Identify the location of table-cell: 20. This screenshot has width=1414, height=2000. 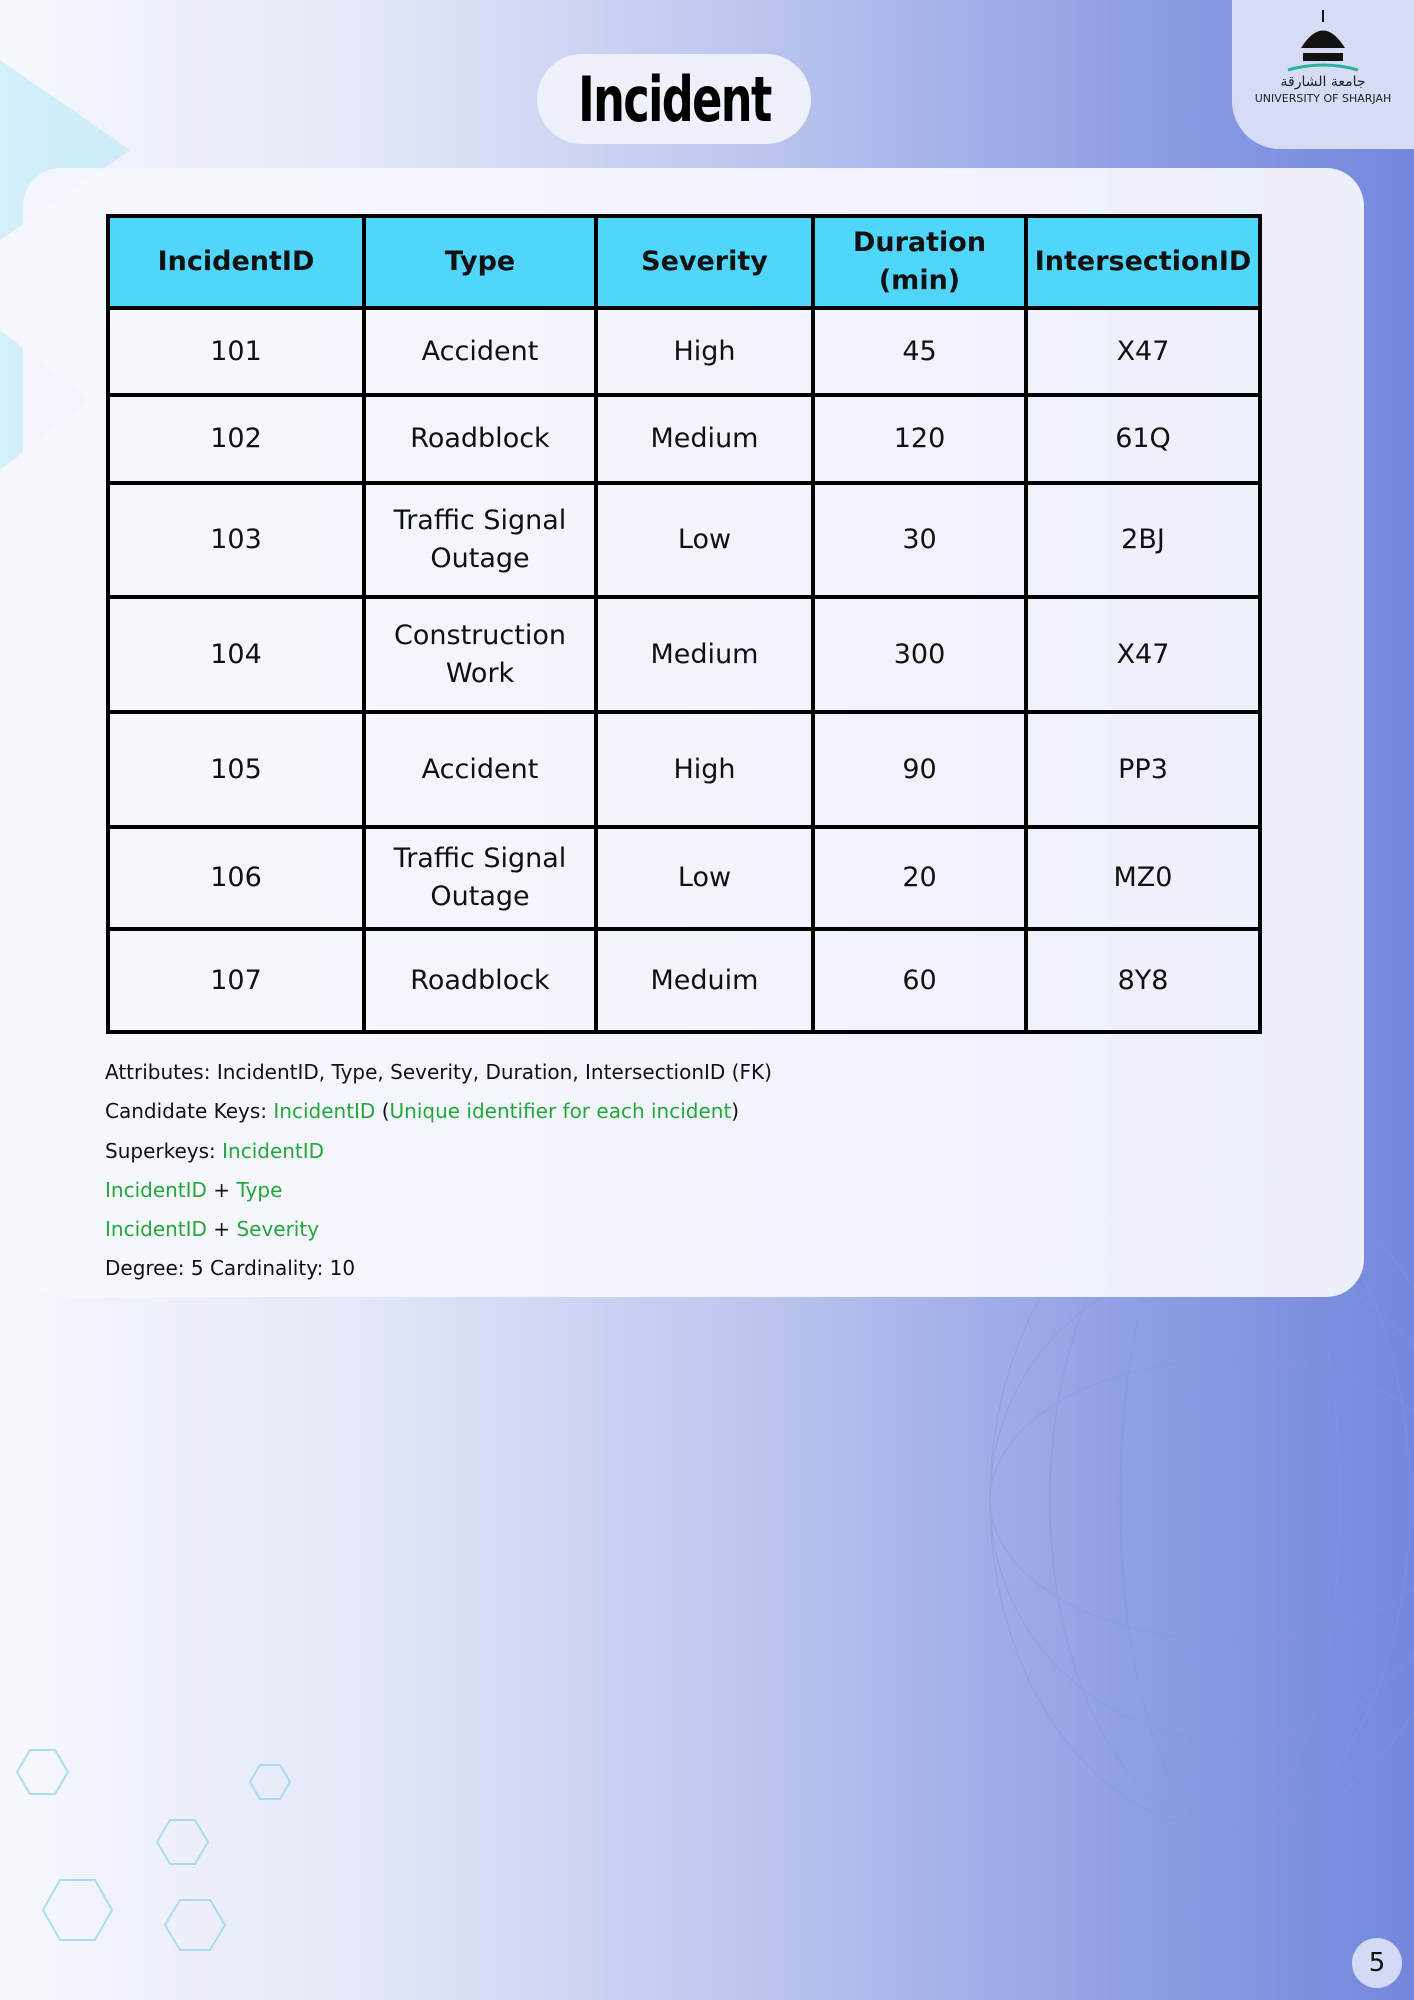
(919, 878).